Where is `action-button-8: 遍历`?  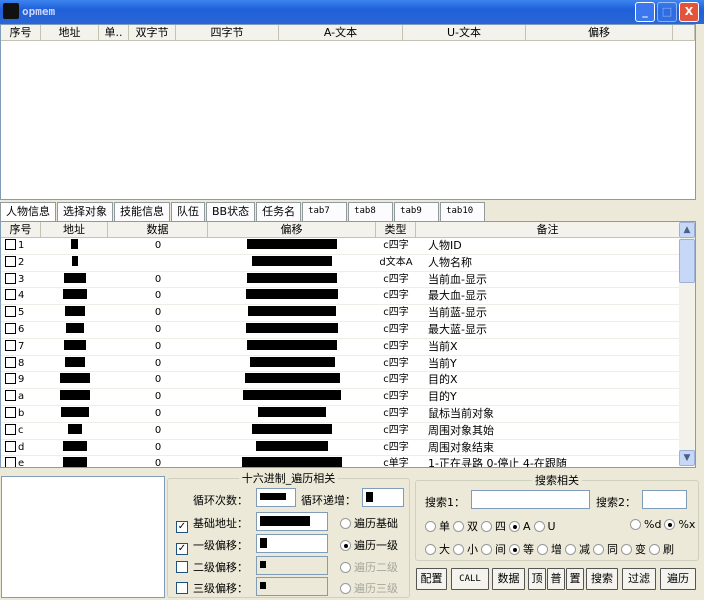
action-button-8: 遍历 is located at coordinates (678, 579).